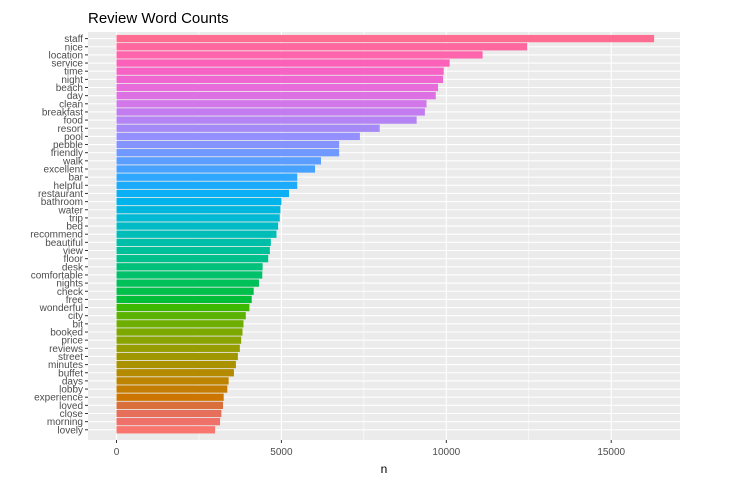 The width and height of the screenshot is (730, 478). Describe the element at coordinates (71, 406) in the screenshot. I see `y-tick-label: loved` at that location.